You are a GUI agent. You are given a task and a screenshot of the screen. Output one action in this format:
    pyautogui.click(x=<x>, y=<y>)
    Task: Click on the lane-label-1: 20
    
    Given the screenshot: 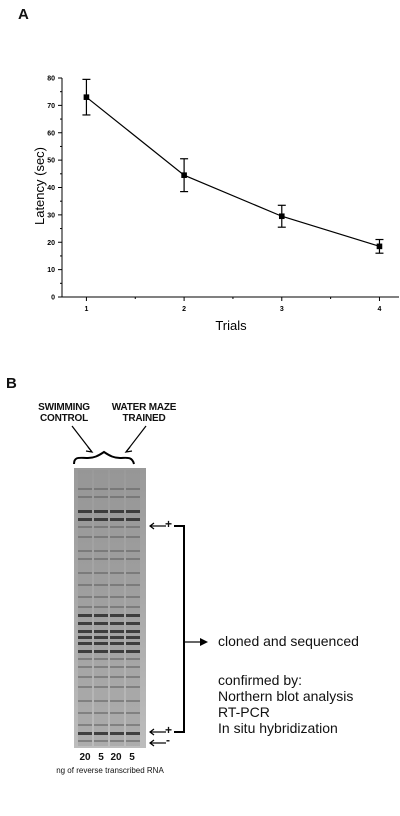 What is the action you would take?
    pyautogui.click(x=85, y=757)
    